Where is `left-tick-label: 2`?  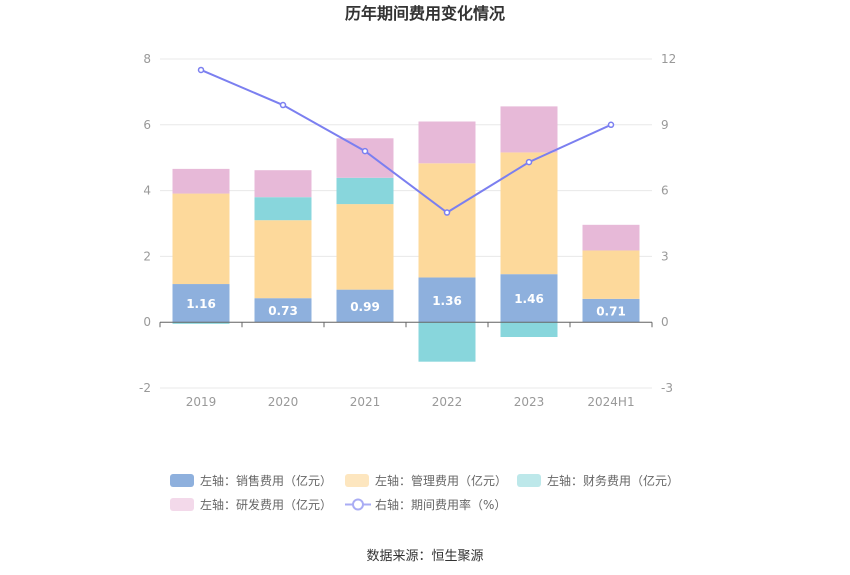 left-tick-label: 2 is located at coordinates (147, 256).